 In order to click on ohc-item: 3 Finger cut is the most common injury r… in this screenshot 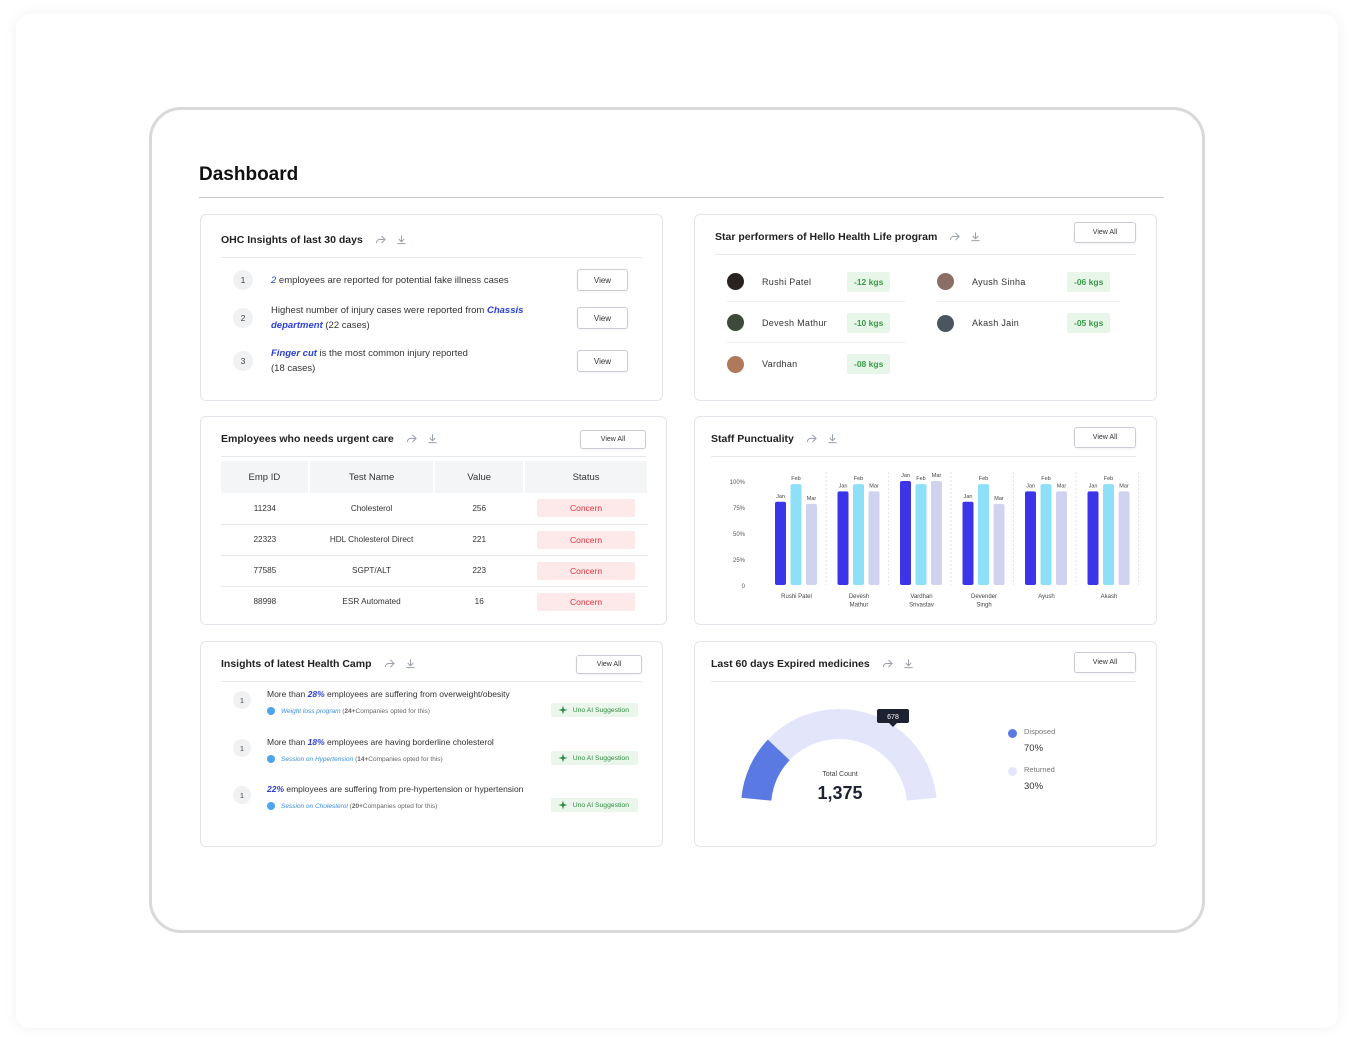, I will do `click(430, 361)`.